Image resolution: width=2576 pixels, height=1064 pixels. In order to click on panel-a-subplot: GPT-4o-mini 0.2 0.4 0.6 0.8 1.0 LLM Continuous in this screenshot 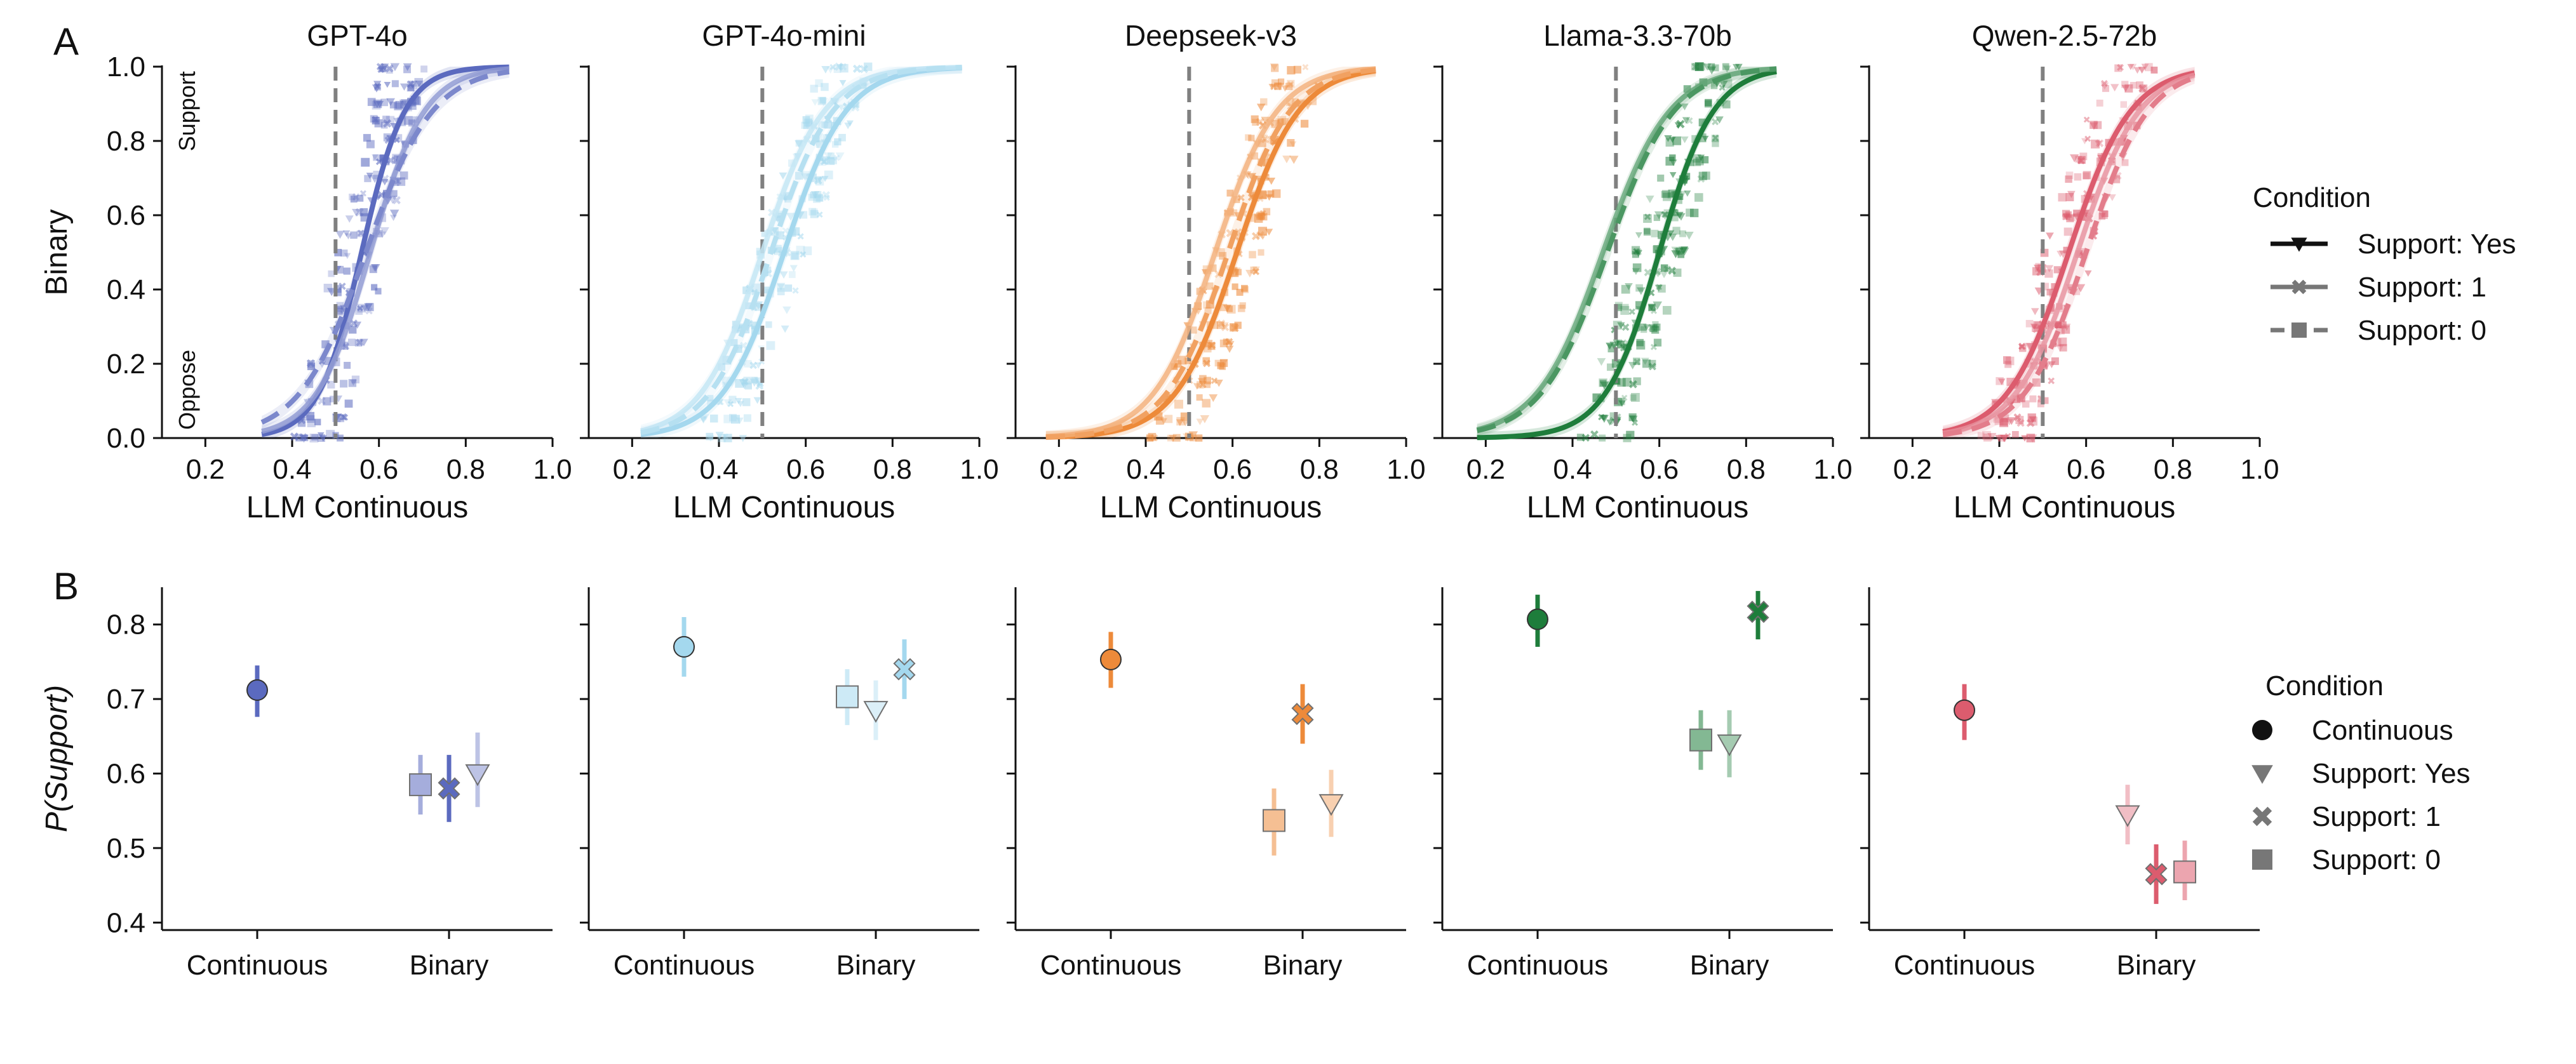, I will do `click(789, 271)`.